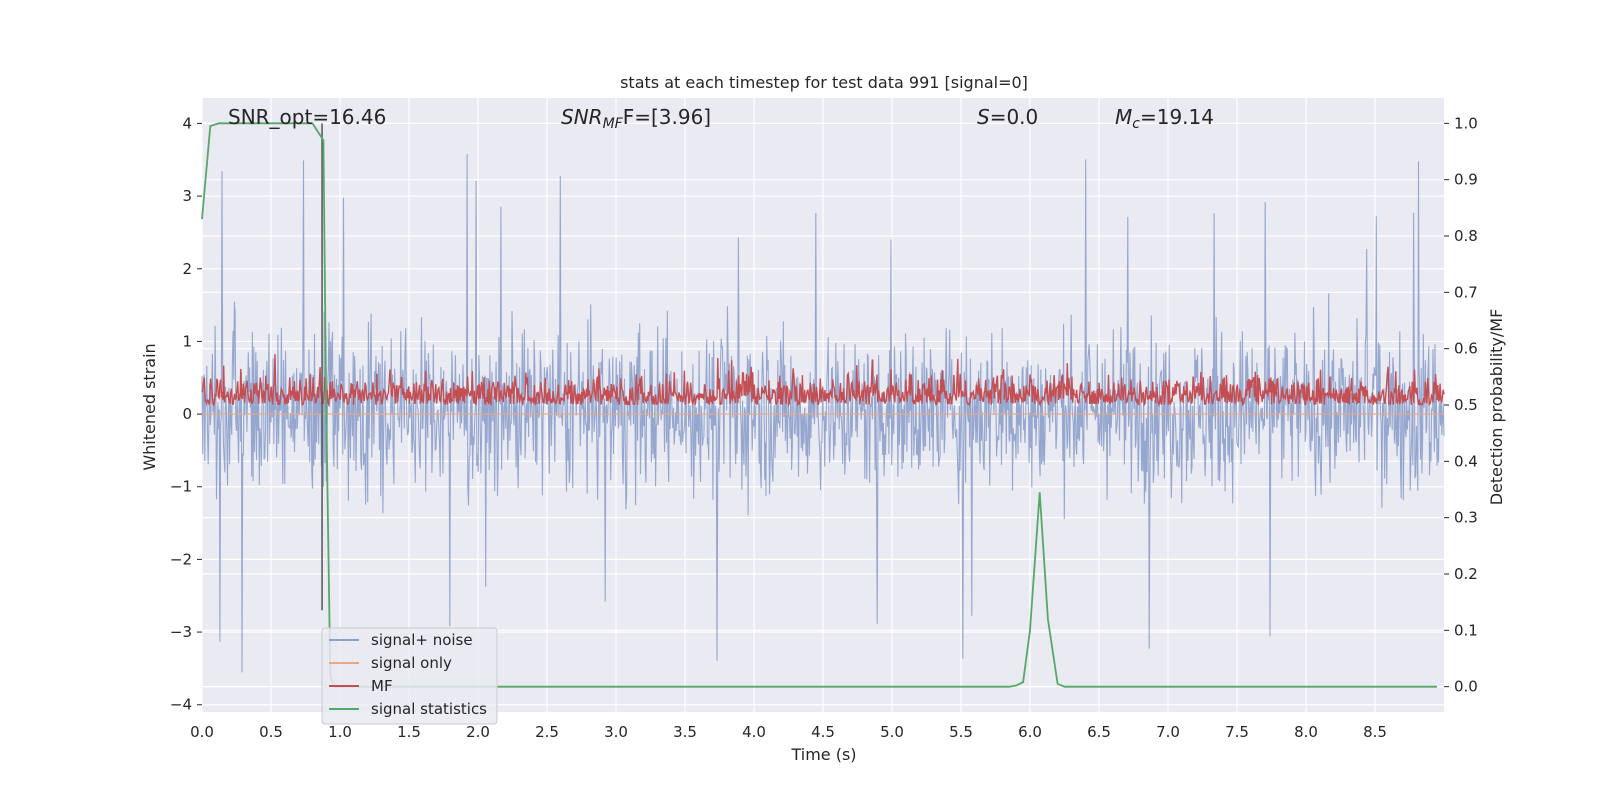 The image size is (1600, 804). Describe the element at coordinates (1466, 574) in the screenshot. I see `y-tick-label-right: 0.2` at that location.